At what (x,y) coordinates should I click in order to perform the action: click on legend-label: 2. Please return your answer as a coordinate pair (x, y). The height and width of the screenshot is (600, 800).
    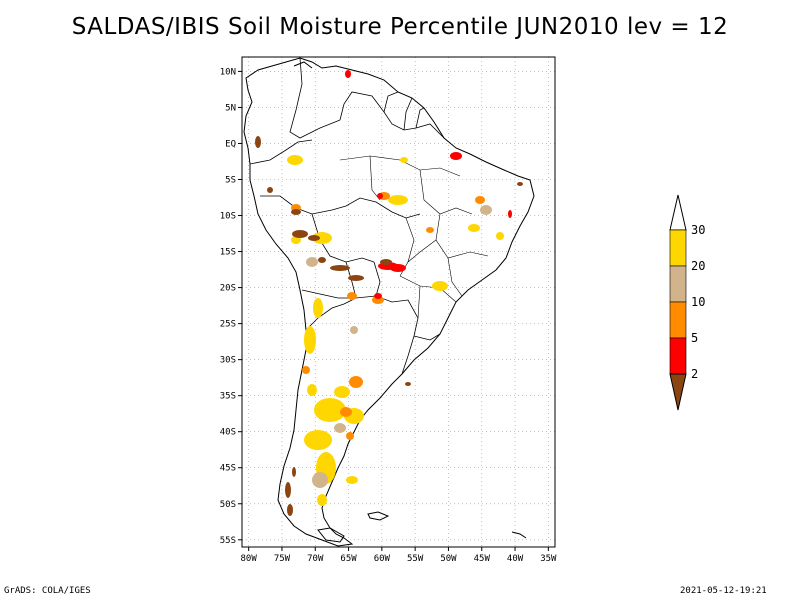
    Looking at the image, I should click on (694, 374).